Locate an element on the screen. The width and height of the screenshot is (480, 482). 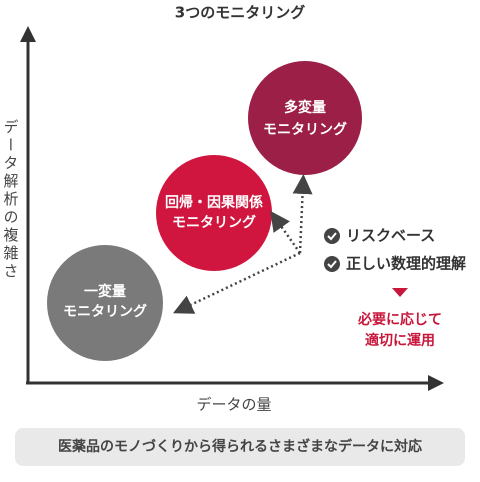
circle-label: 回帰・因果関係 is located at coordinates (214, 202).